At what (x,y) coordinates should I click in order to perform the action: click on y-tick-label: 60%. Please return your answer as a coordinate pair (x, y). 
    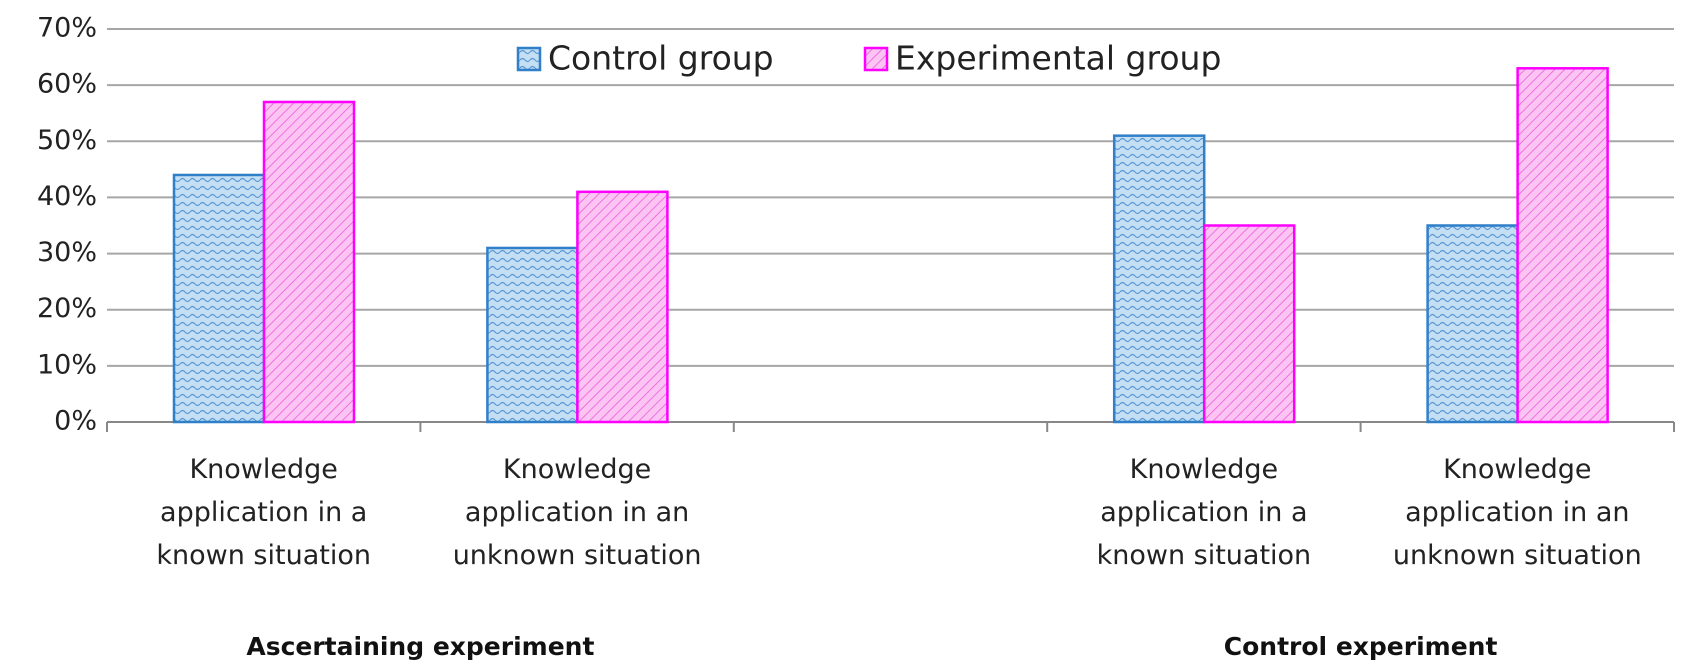
    Looking at the image, I should click on (67, 84).